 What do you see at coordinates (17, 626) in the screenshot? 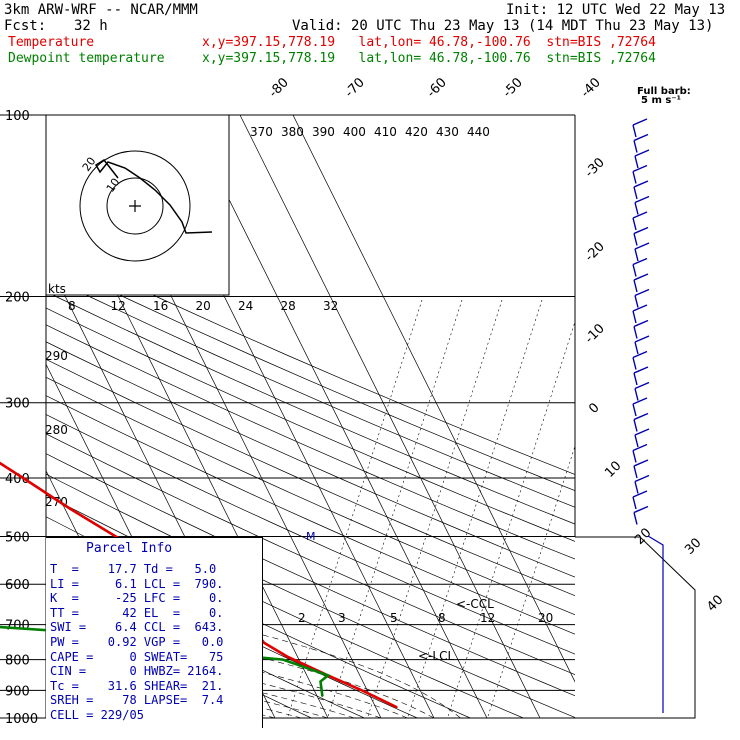
I see `pressure-tick-label: 700` at bounding box center [17, 626].